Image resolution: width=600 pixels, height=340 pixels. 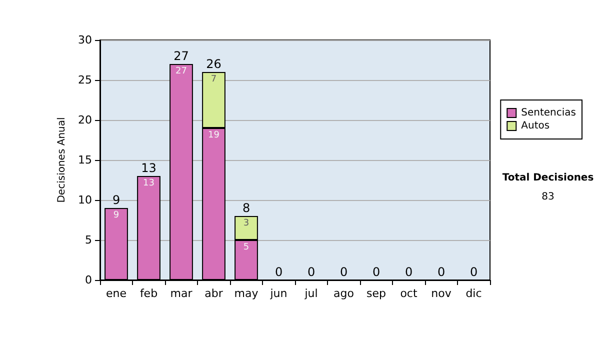 I want to click on data-label: 27, so click(x=181, y=71).